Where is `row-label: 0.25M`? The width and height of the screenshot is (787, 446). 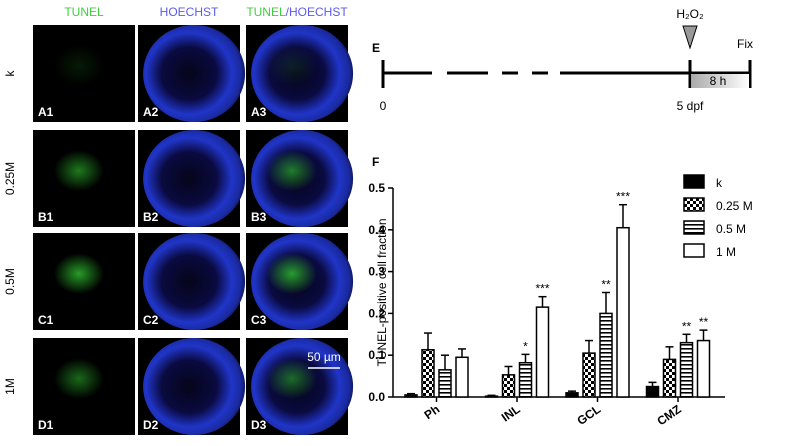 row-label: 0.25M is located at coordinates (10, 178).